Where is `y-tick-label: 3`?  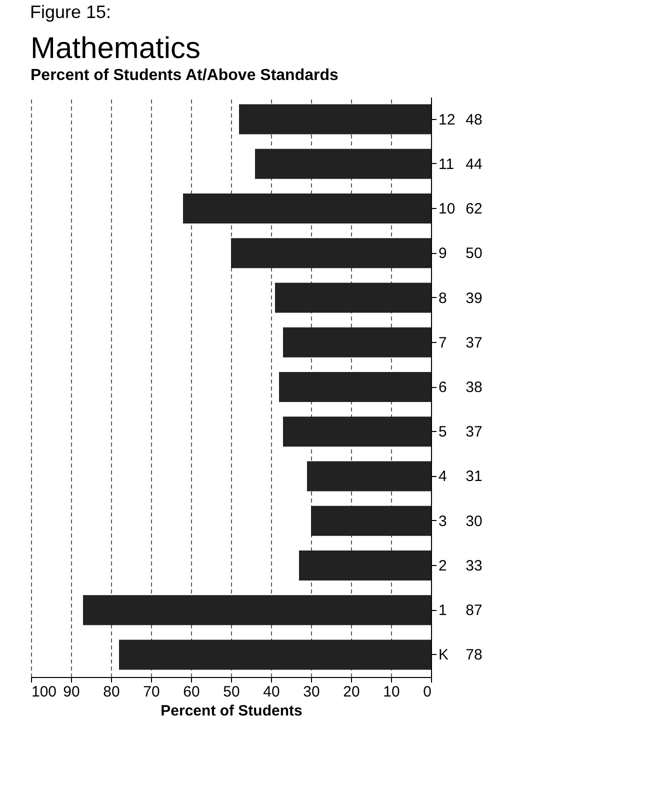 y-tick-label: 3 is located at coordinates (442, 521).